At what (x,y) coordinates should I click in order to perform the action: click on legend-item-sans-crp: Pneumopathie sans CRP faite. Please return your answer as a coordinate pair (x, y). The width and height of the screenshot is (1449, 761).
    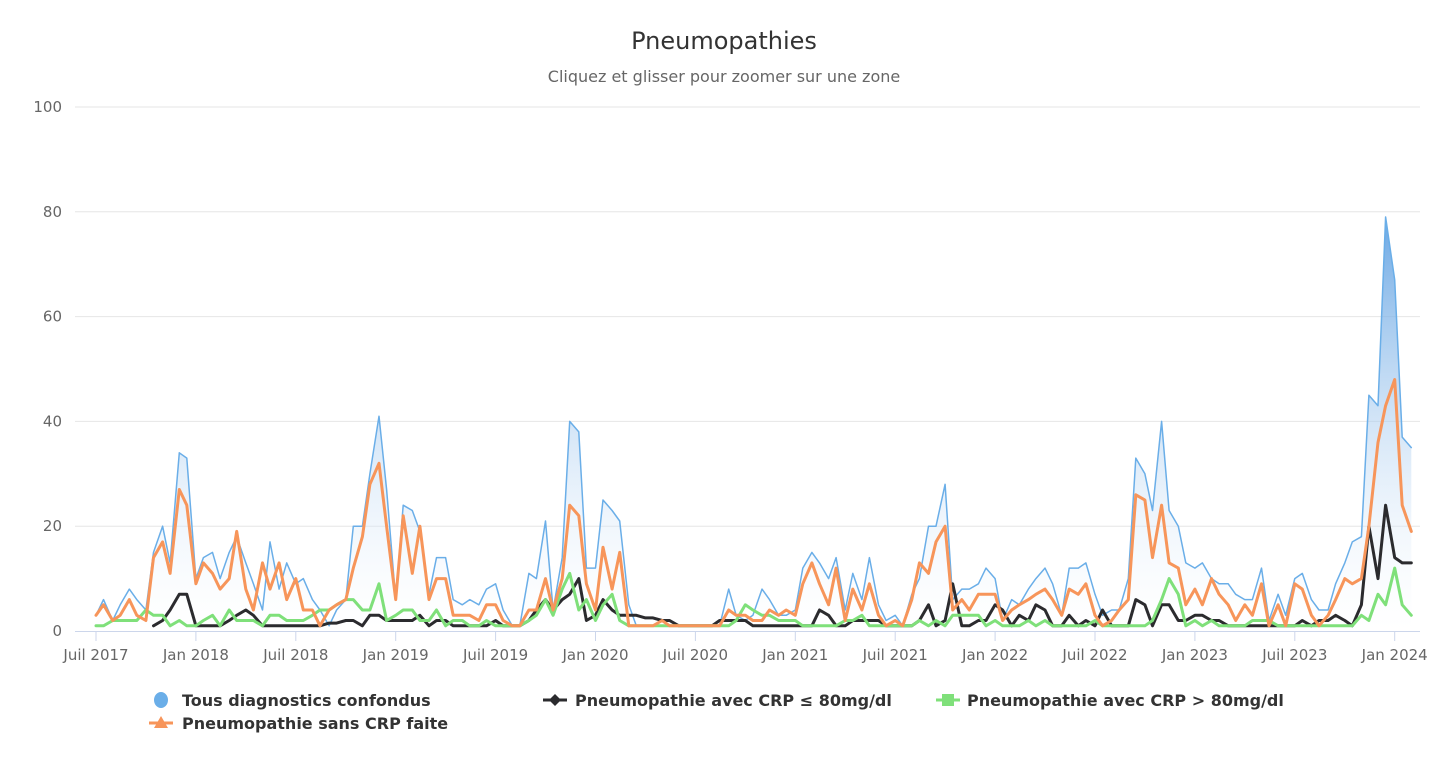
    Looking at the image, I should click on (298, 723).